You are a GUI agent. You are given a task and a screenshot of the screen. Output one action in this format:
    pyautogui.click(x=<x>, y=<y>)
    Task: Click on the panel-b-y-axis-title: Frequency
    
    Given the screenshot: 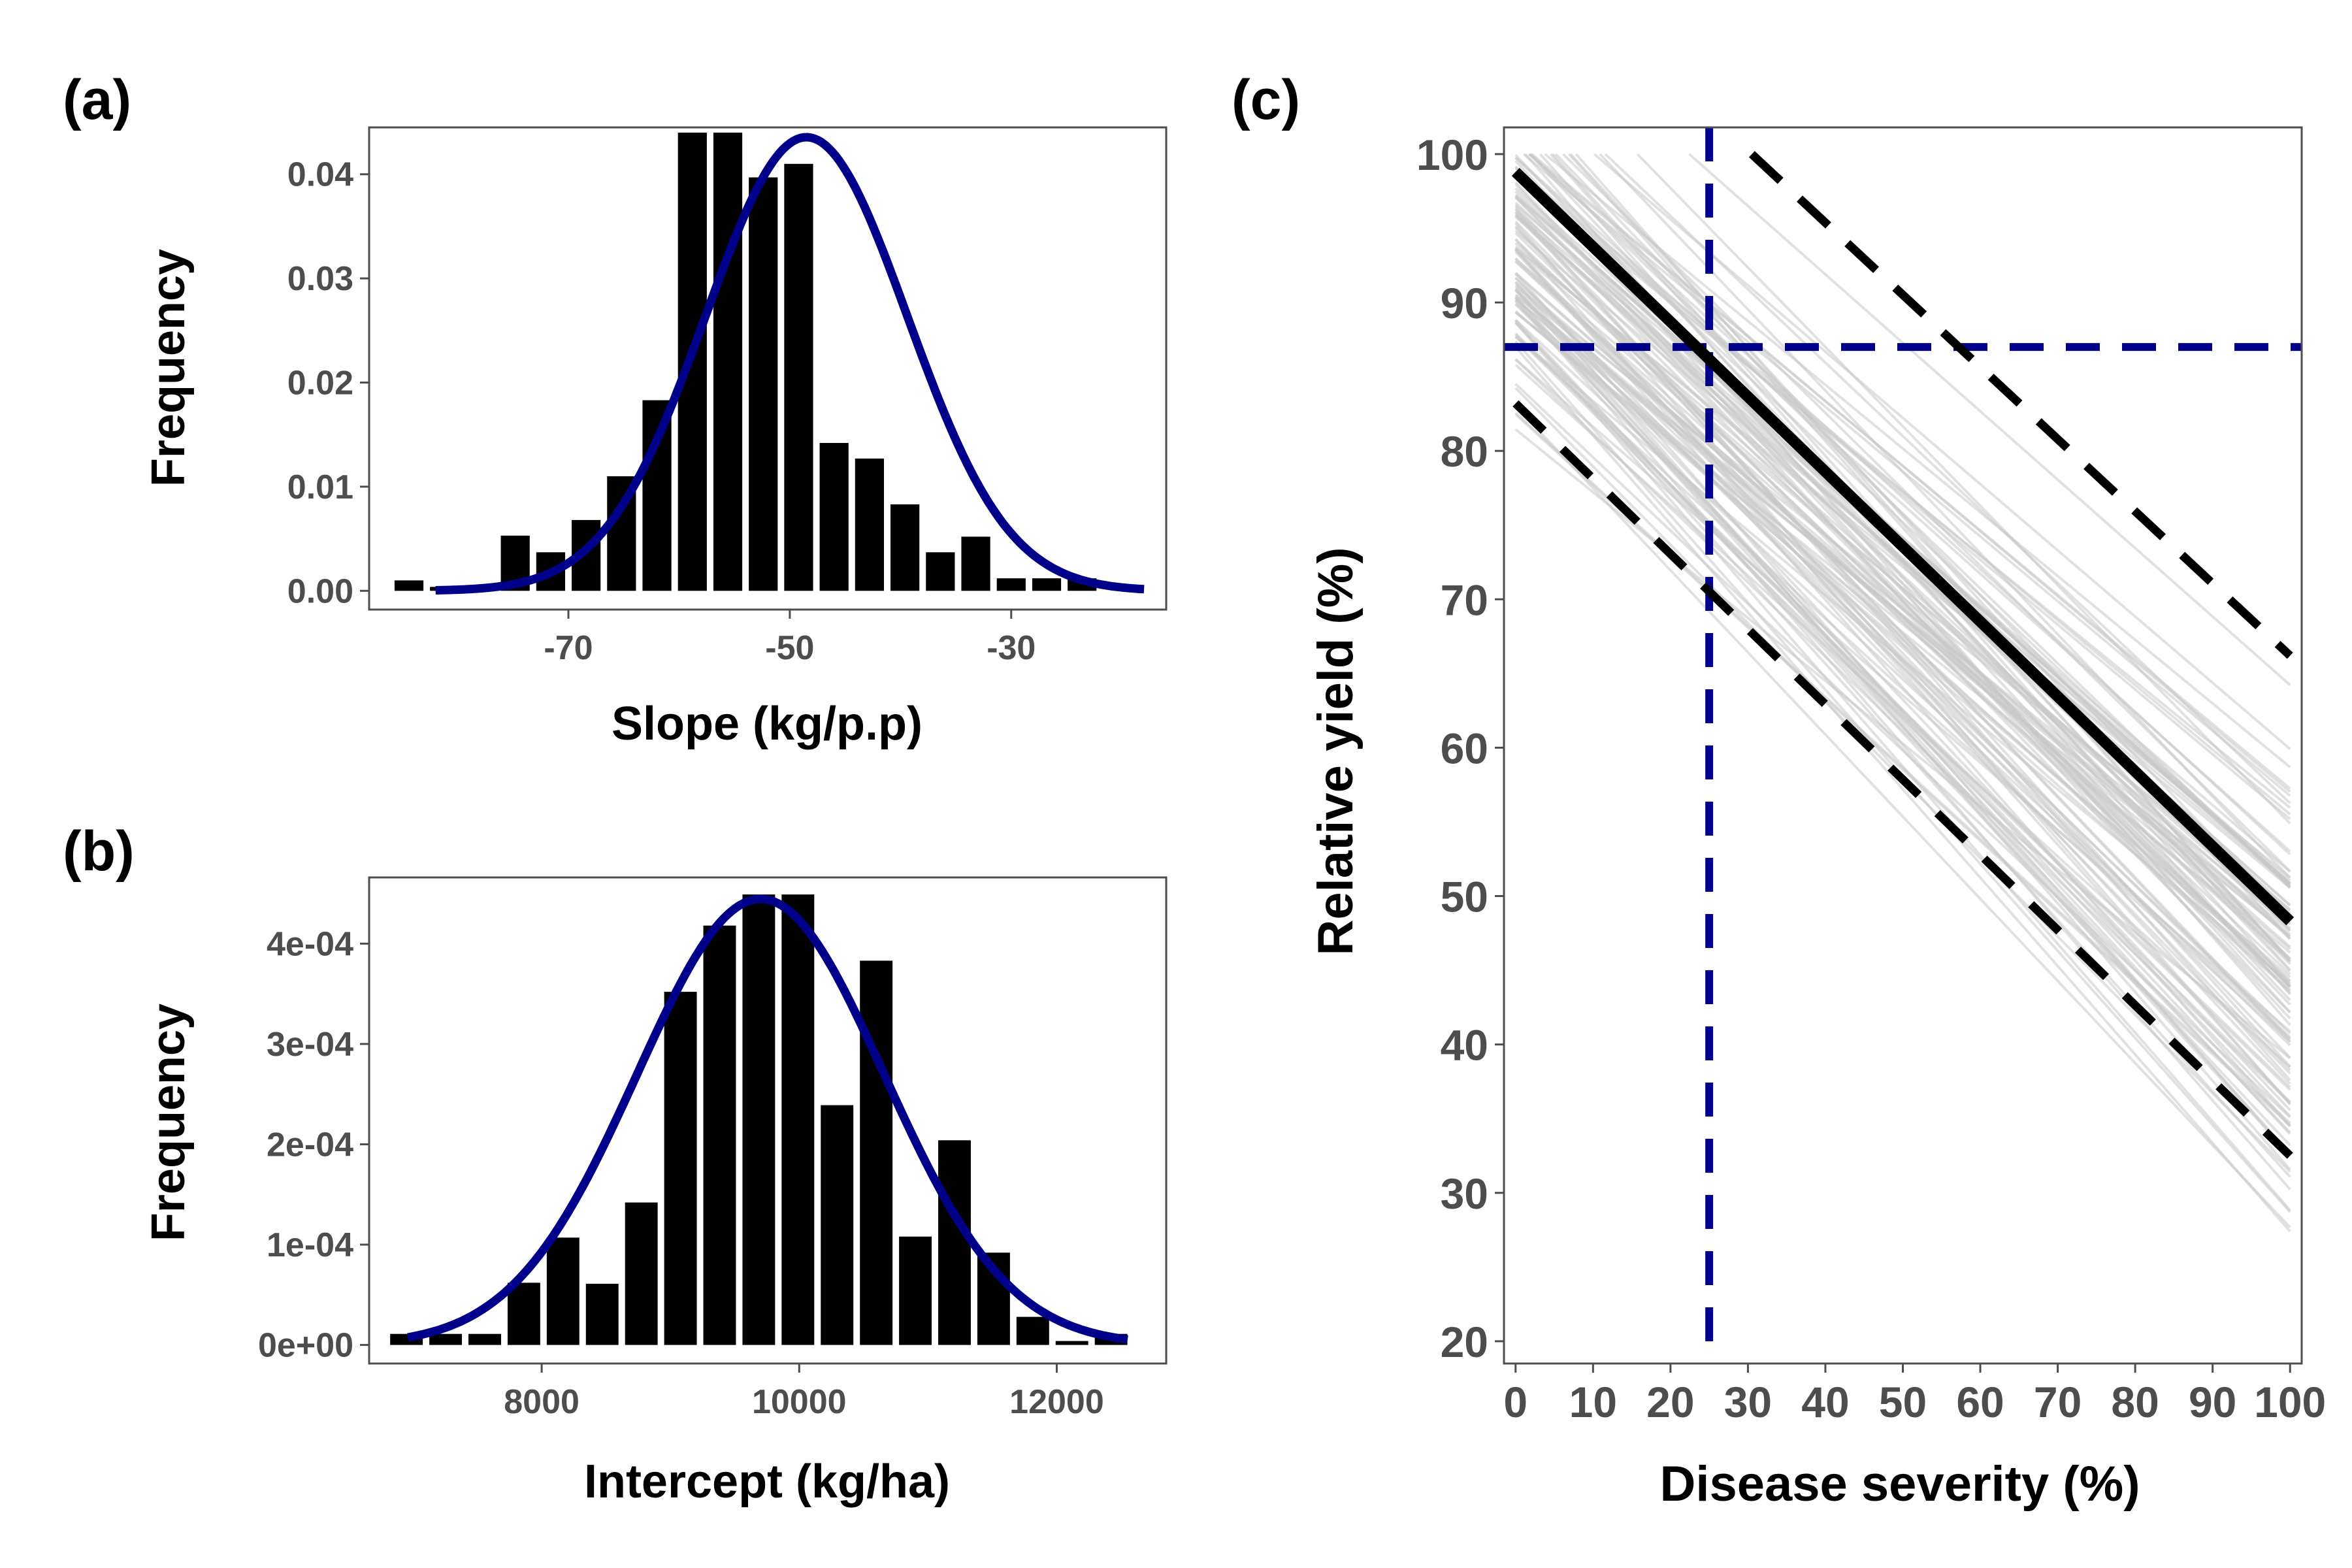 What is the action you would take?
    pyautogui.click(x=168, y=1122)
    